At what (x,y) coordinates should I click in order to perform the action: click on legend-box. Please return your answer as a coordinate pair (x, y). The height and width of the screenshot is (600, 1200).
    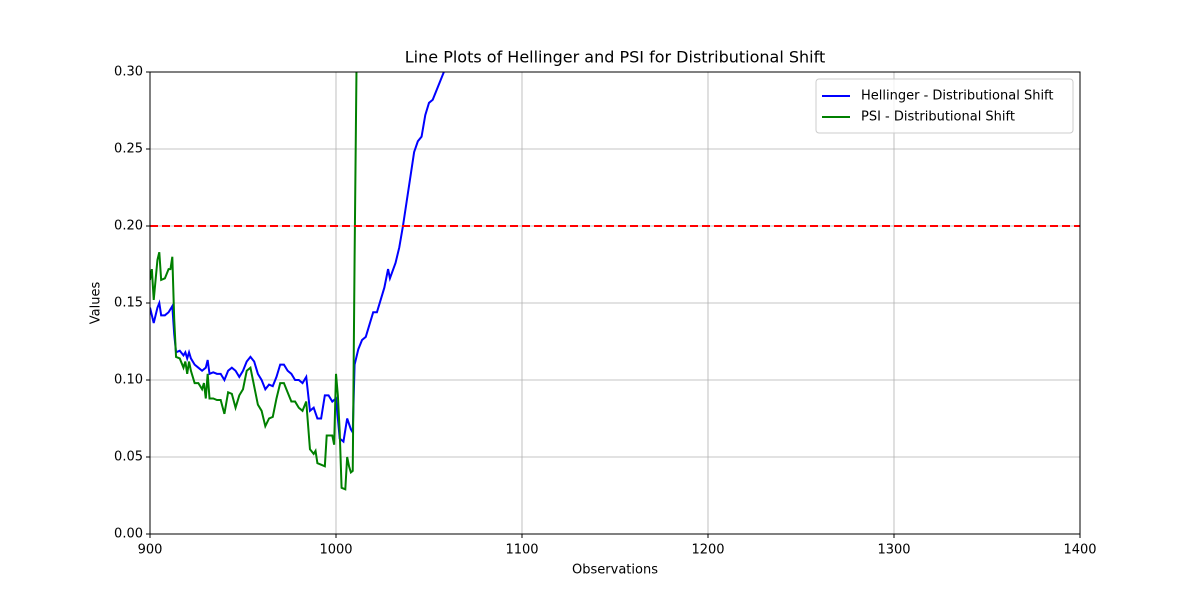
    Looking at the image, I should click on (944, 106).